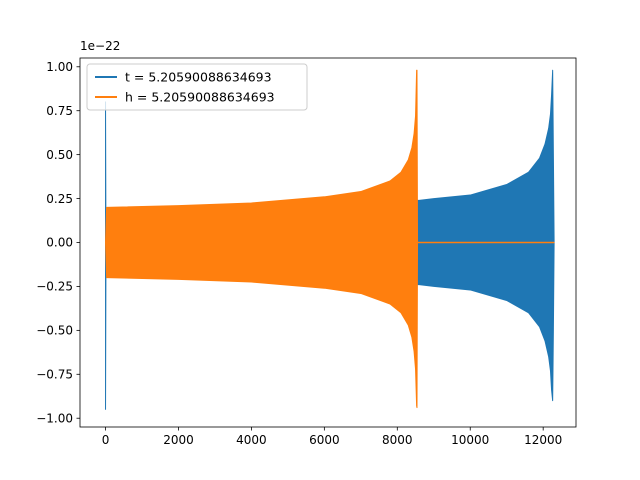 Image resolution: width=640 pixels, height=480 pixels. What do you see at coordinates (106, 440) in the screenshot?
I see `x-tick-label: 0` at bounding box center [106, 440].